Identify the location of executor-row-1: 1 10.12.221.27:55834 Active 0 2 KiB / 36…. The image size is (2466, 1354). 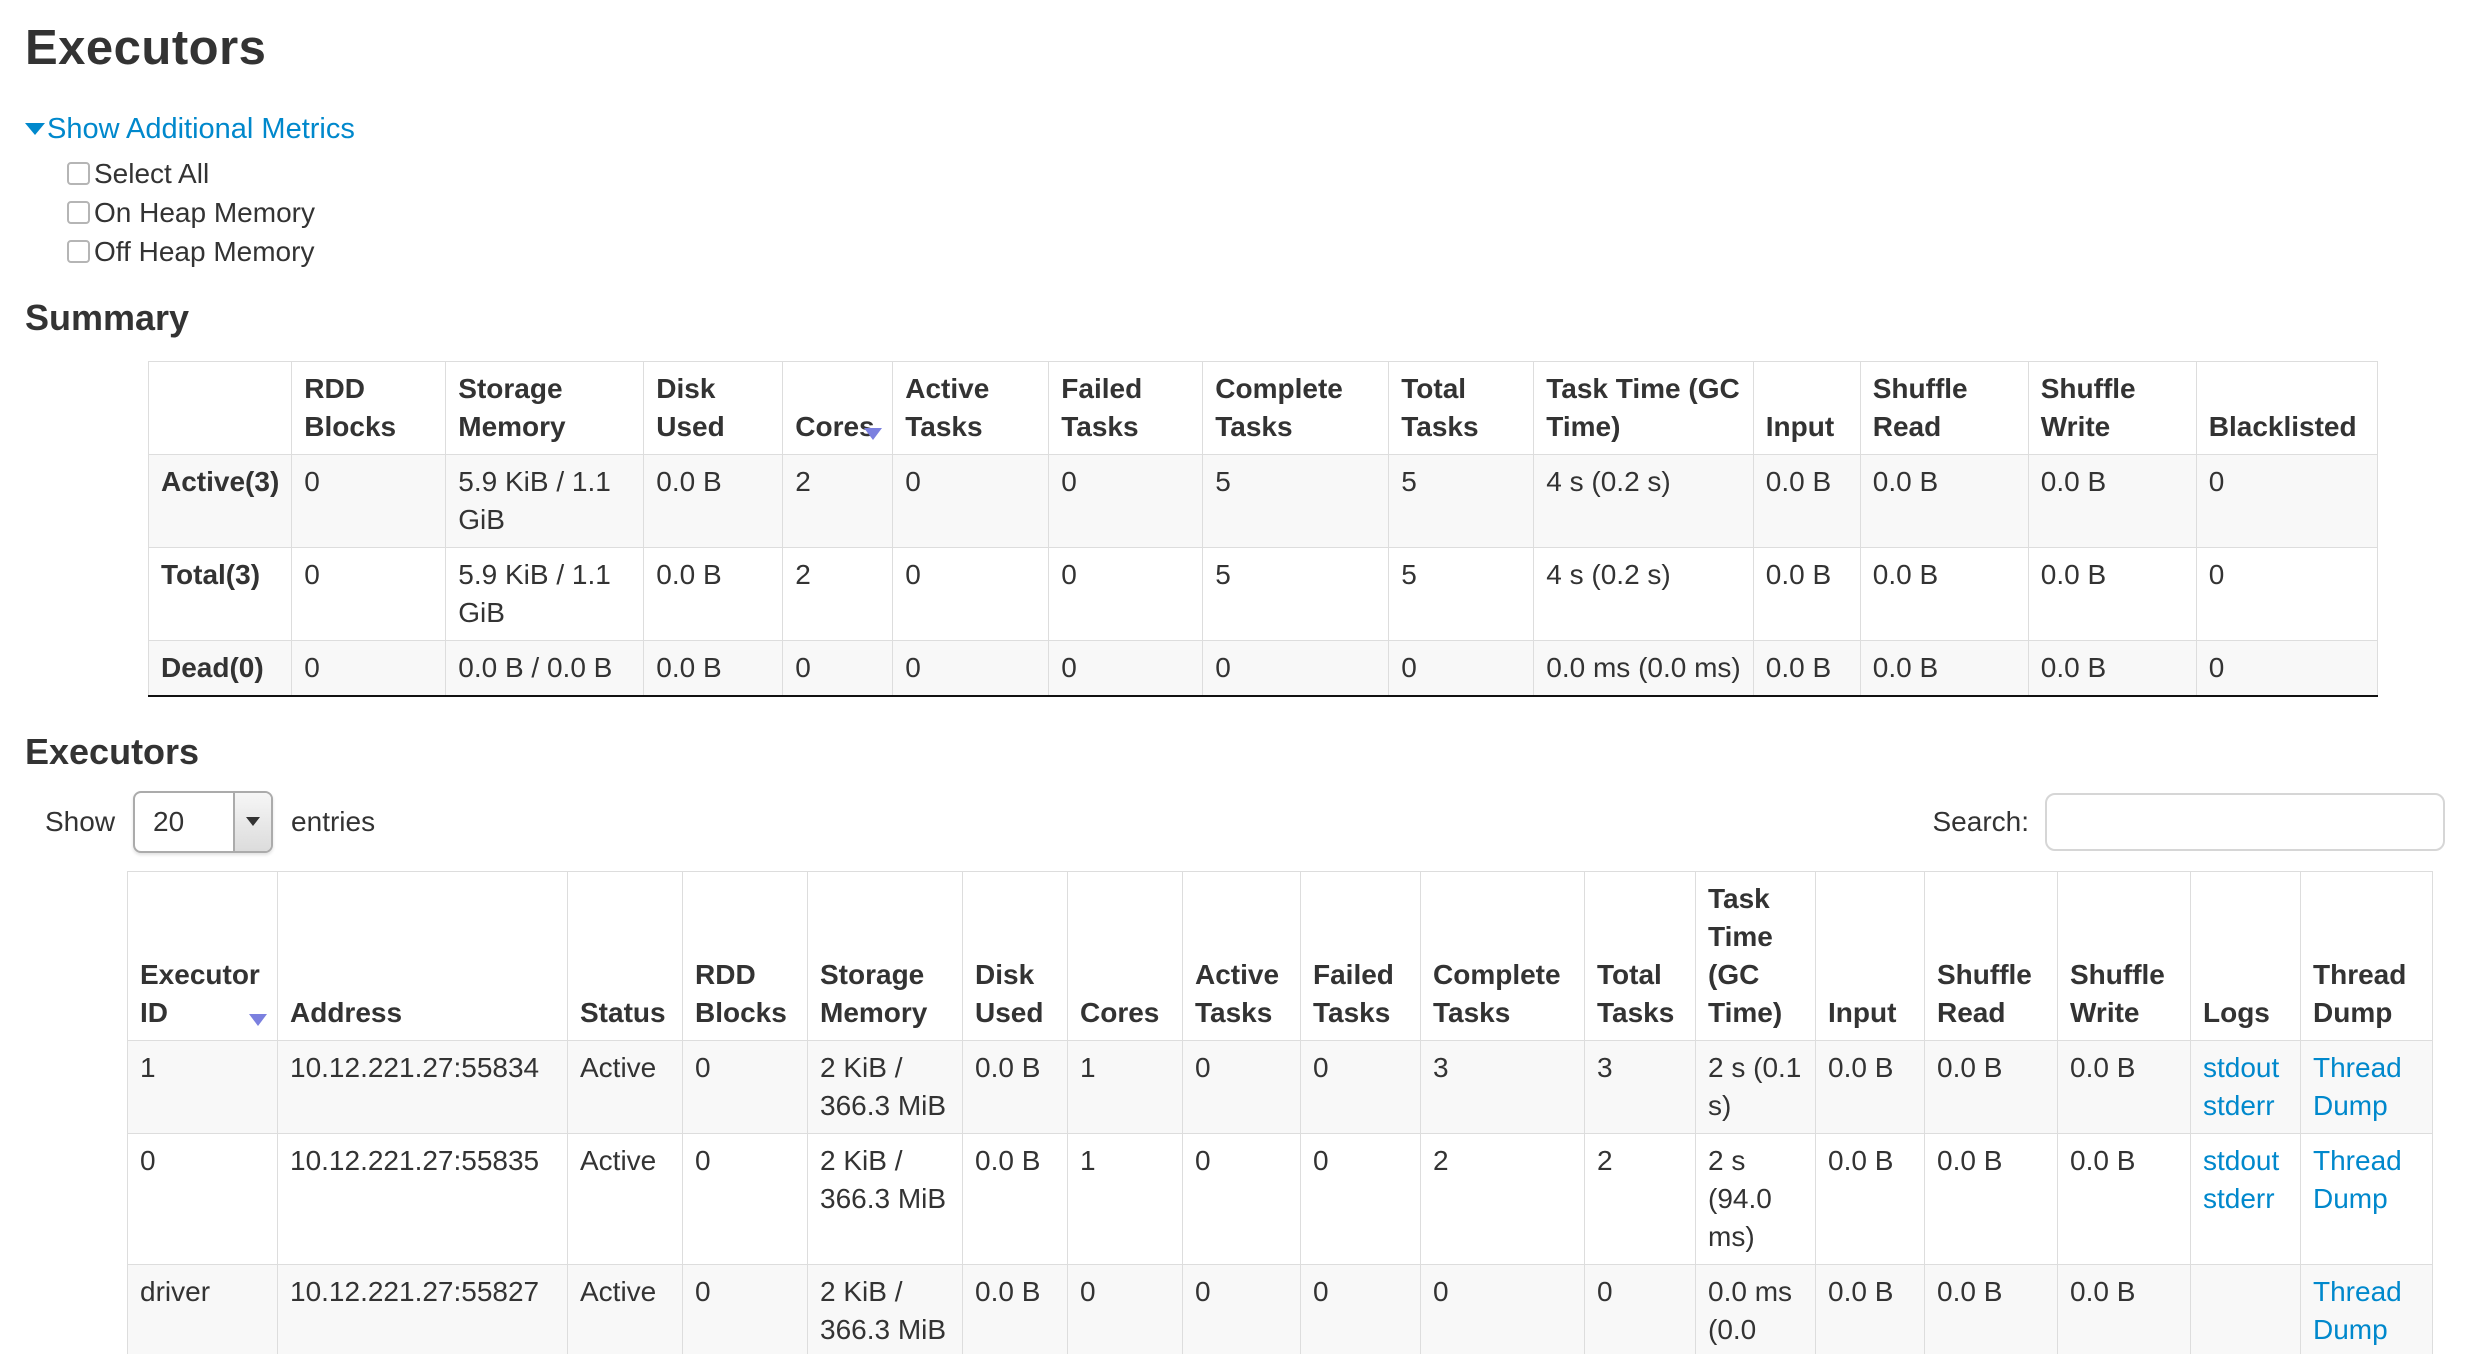
(1280, 1086).